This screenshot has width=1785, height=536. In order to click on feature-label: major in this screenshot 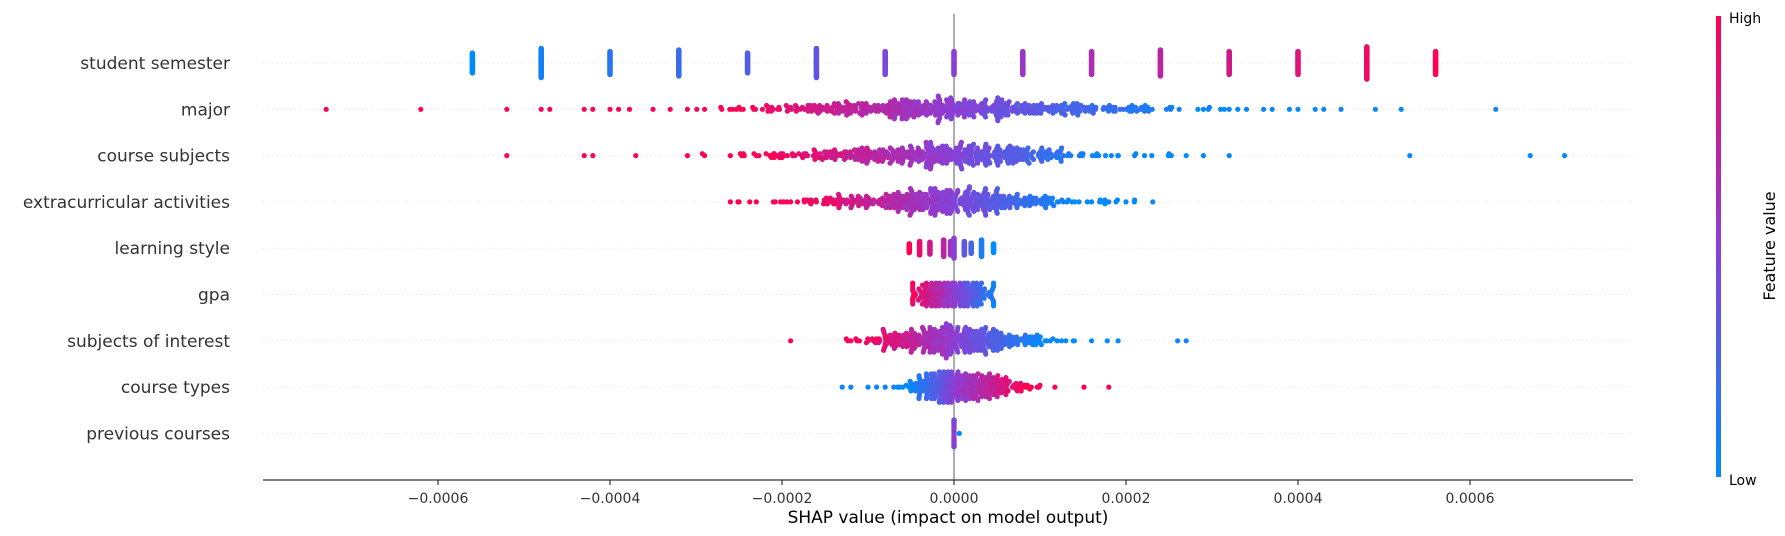, I will do `click(205, 110)`.